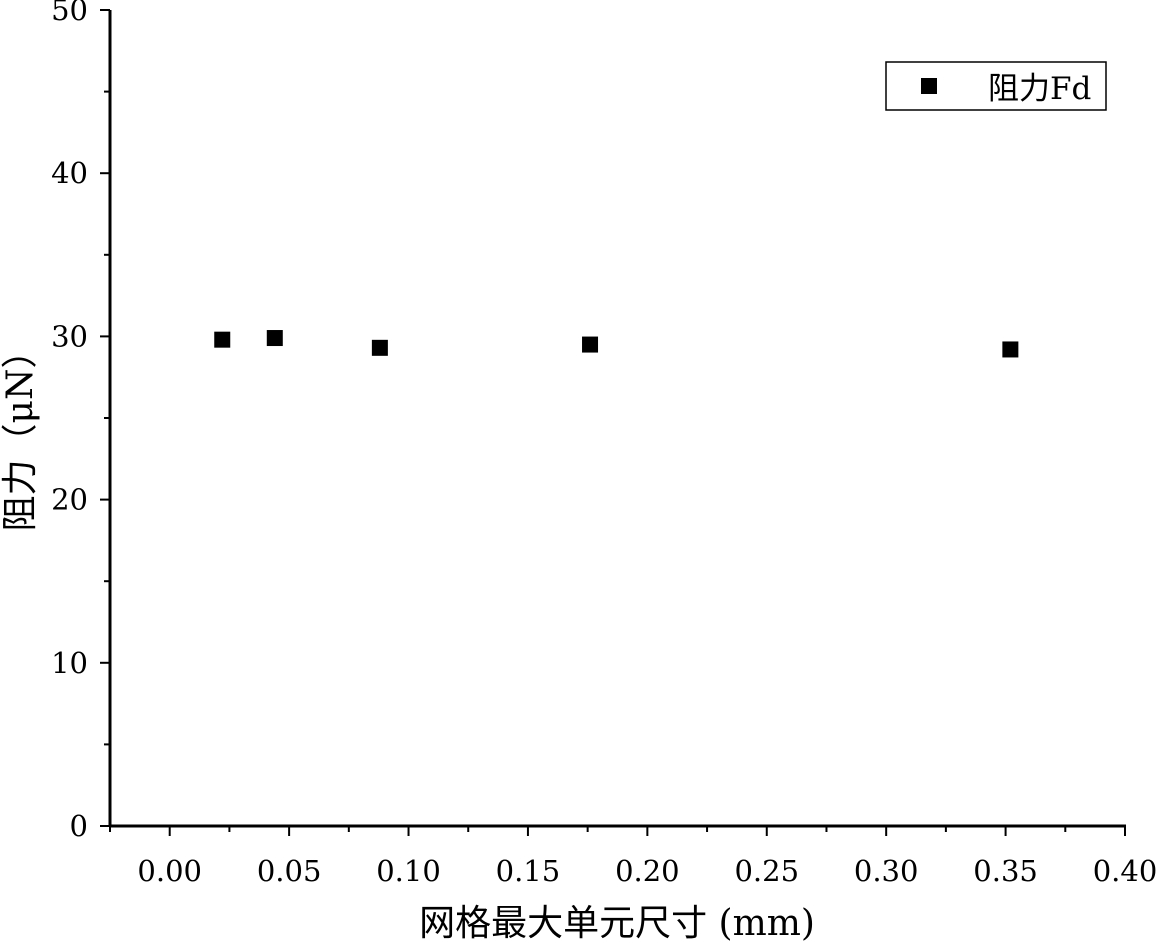 This screenshot has height=943, width=1157. What do you see at coordinates (886, 871) in the screenshot?
I see `x-tick-label: 0.30` at bounding box center [886, 871].